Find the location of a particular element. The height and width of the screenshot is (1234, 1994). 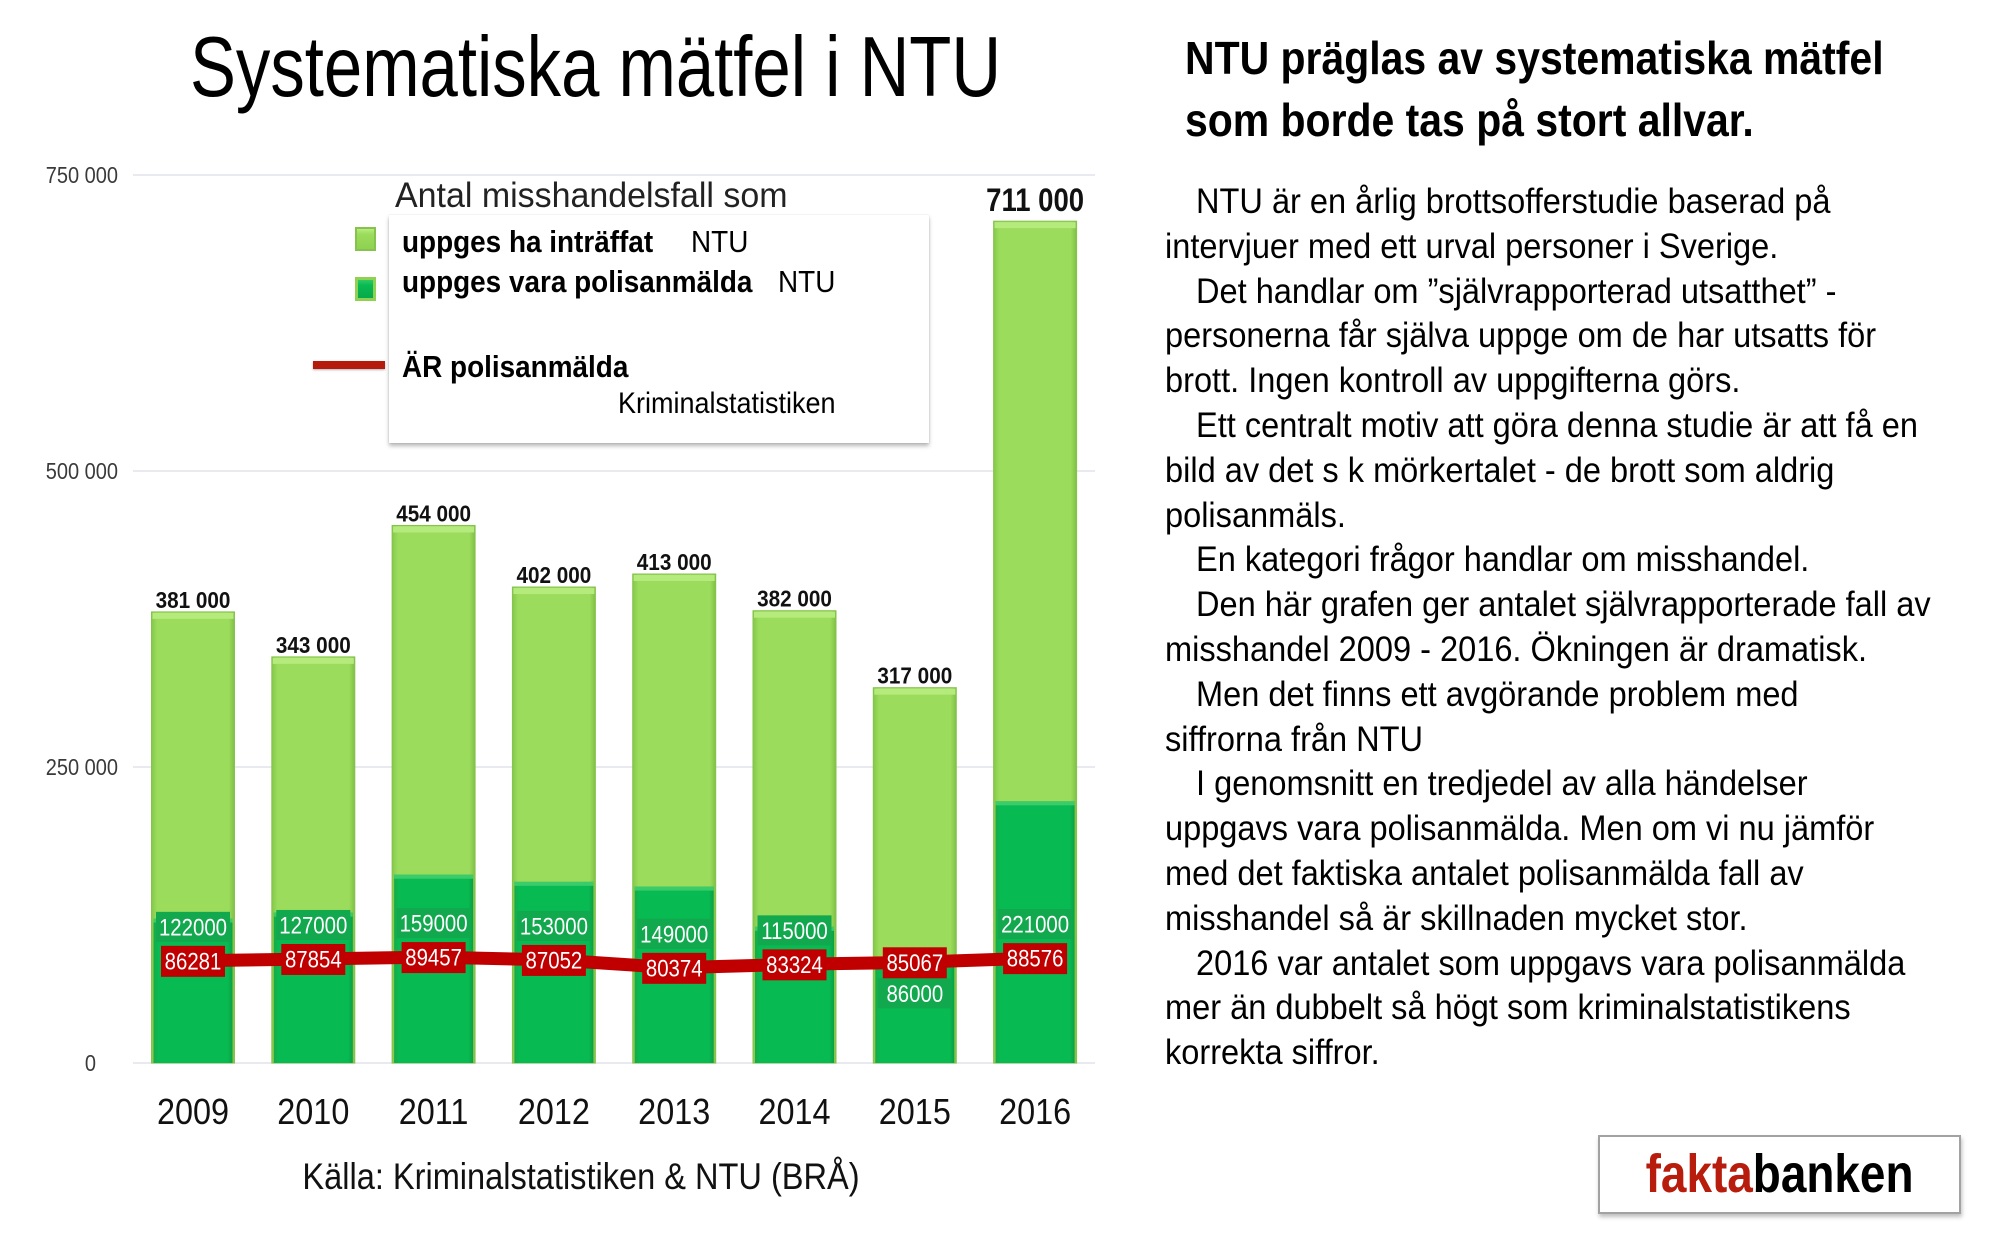

bar-group: 402 000 2012 is located at coordinates (553, 847).